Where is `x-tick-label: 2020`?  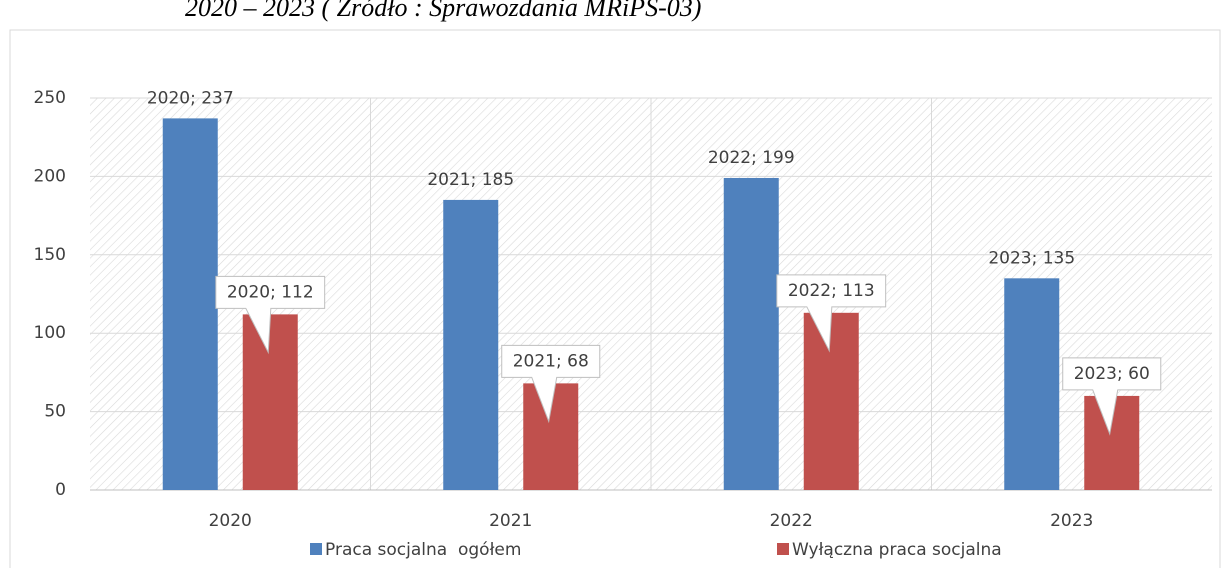 x-tick-label: 2020 is located at coordinates (230, 521).